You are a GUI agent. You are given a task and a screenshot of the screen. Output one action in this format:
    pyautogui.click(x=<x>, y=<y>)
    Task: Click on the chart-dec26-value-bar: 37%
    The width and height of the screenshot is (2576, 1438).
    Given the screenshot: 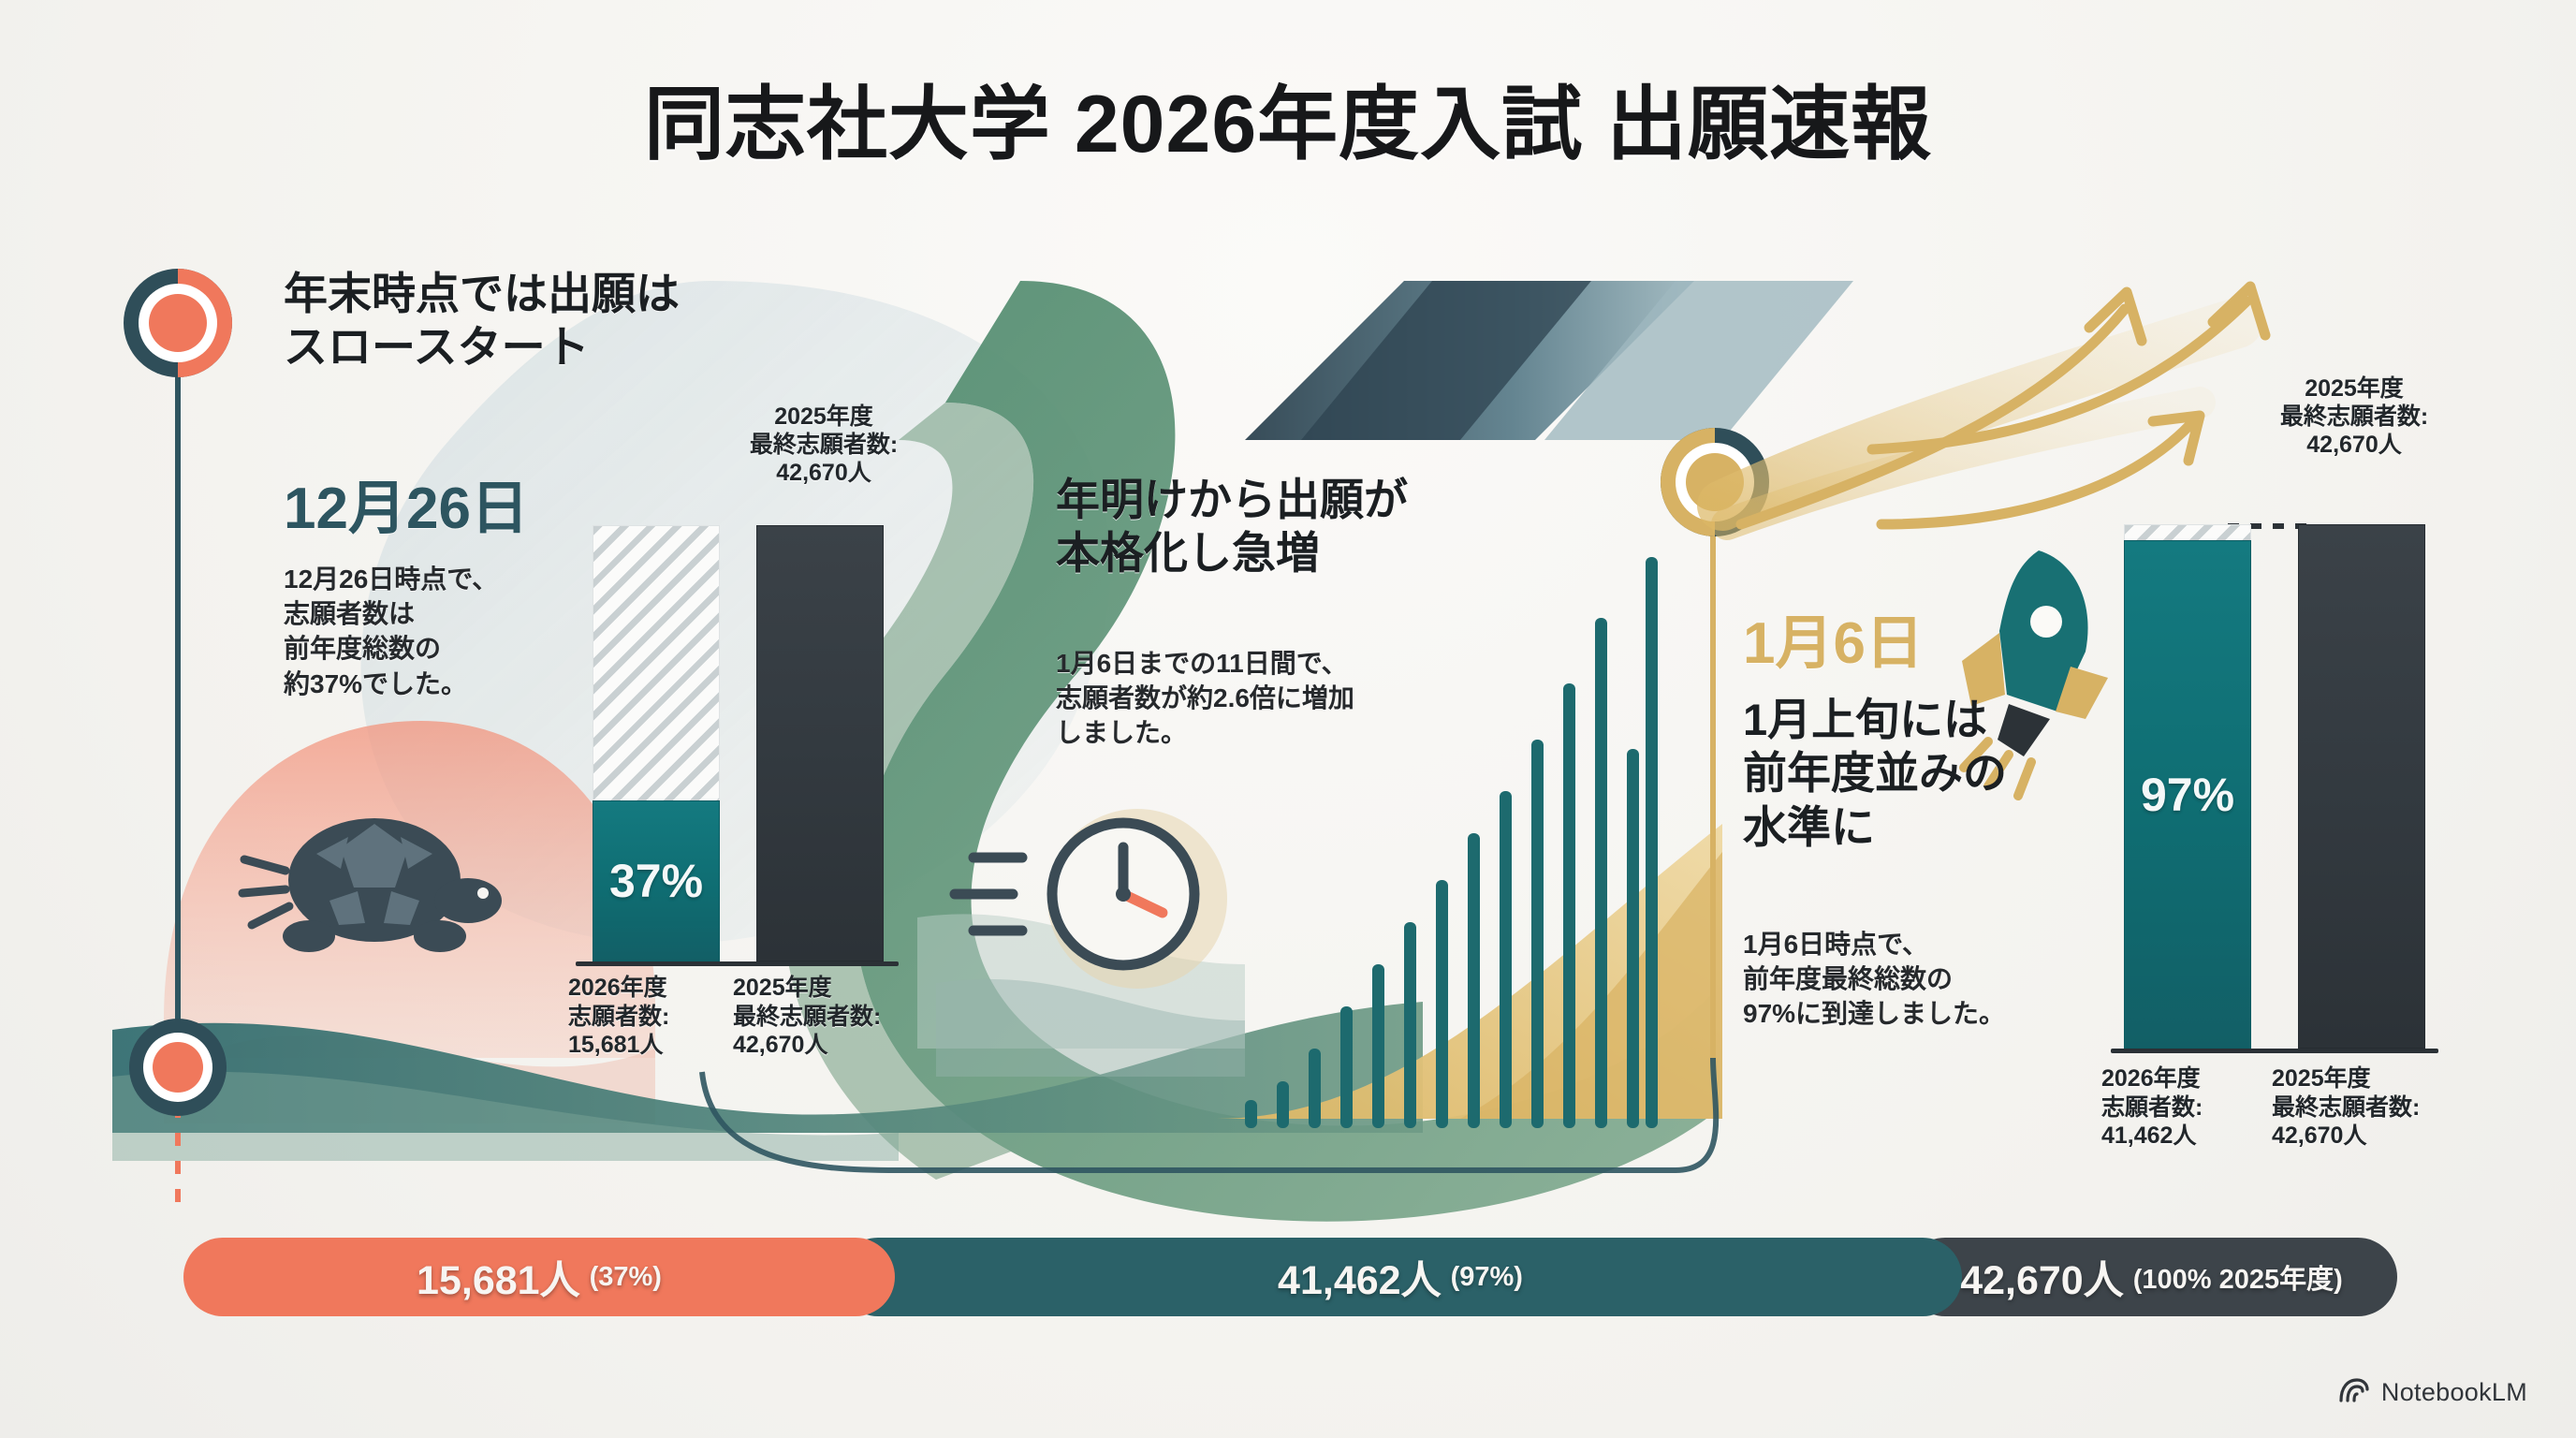 What is the action you would take?
    pyautogui.click(x=656, y=880)
    